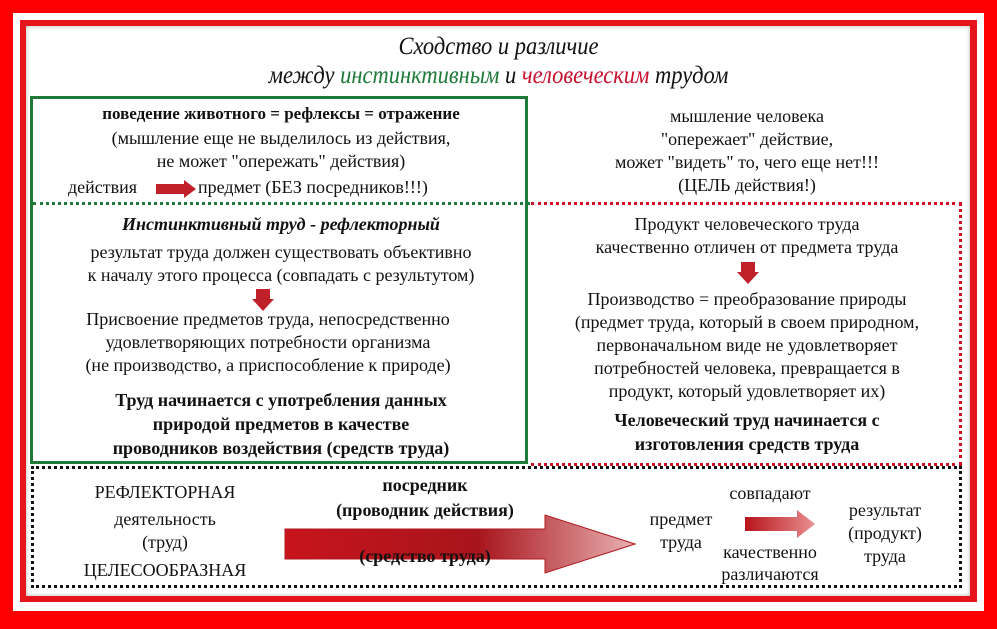 The height and width of the screenshot is (629, 997). Describe the element at coordinates (425, 556) in the screenshot. I see `means-label: (средство труда)` at that location.